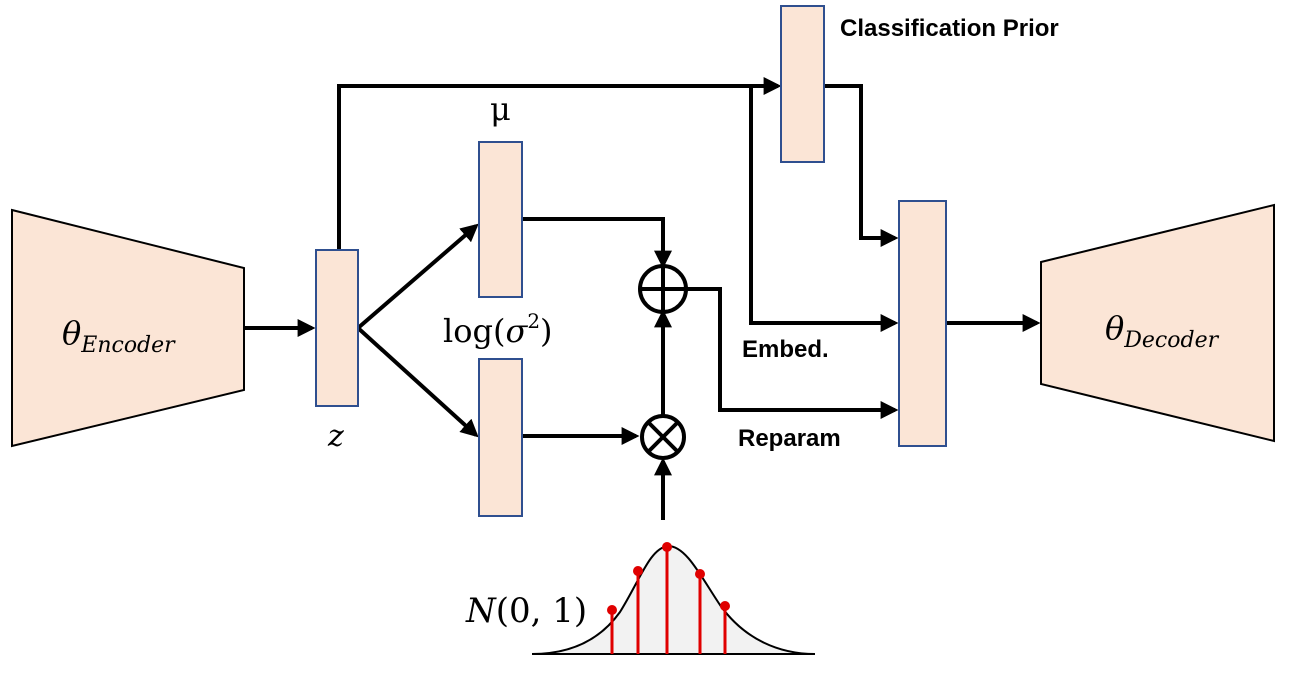  I want to click on classification-prior-label: Classification Prior, so click(949, 28).